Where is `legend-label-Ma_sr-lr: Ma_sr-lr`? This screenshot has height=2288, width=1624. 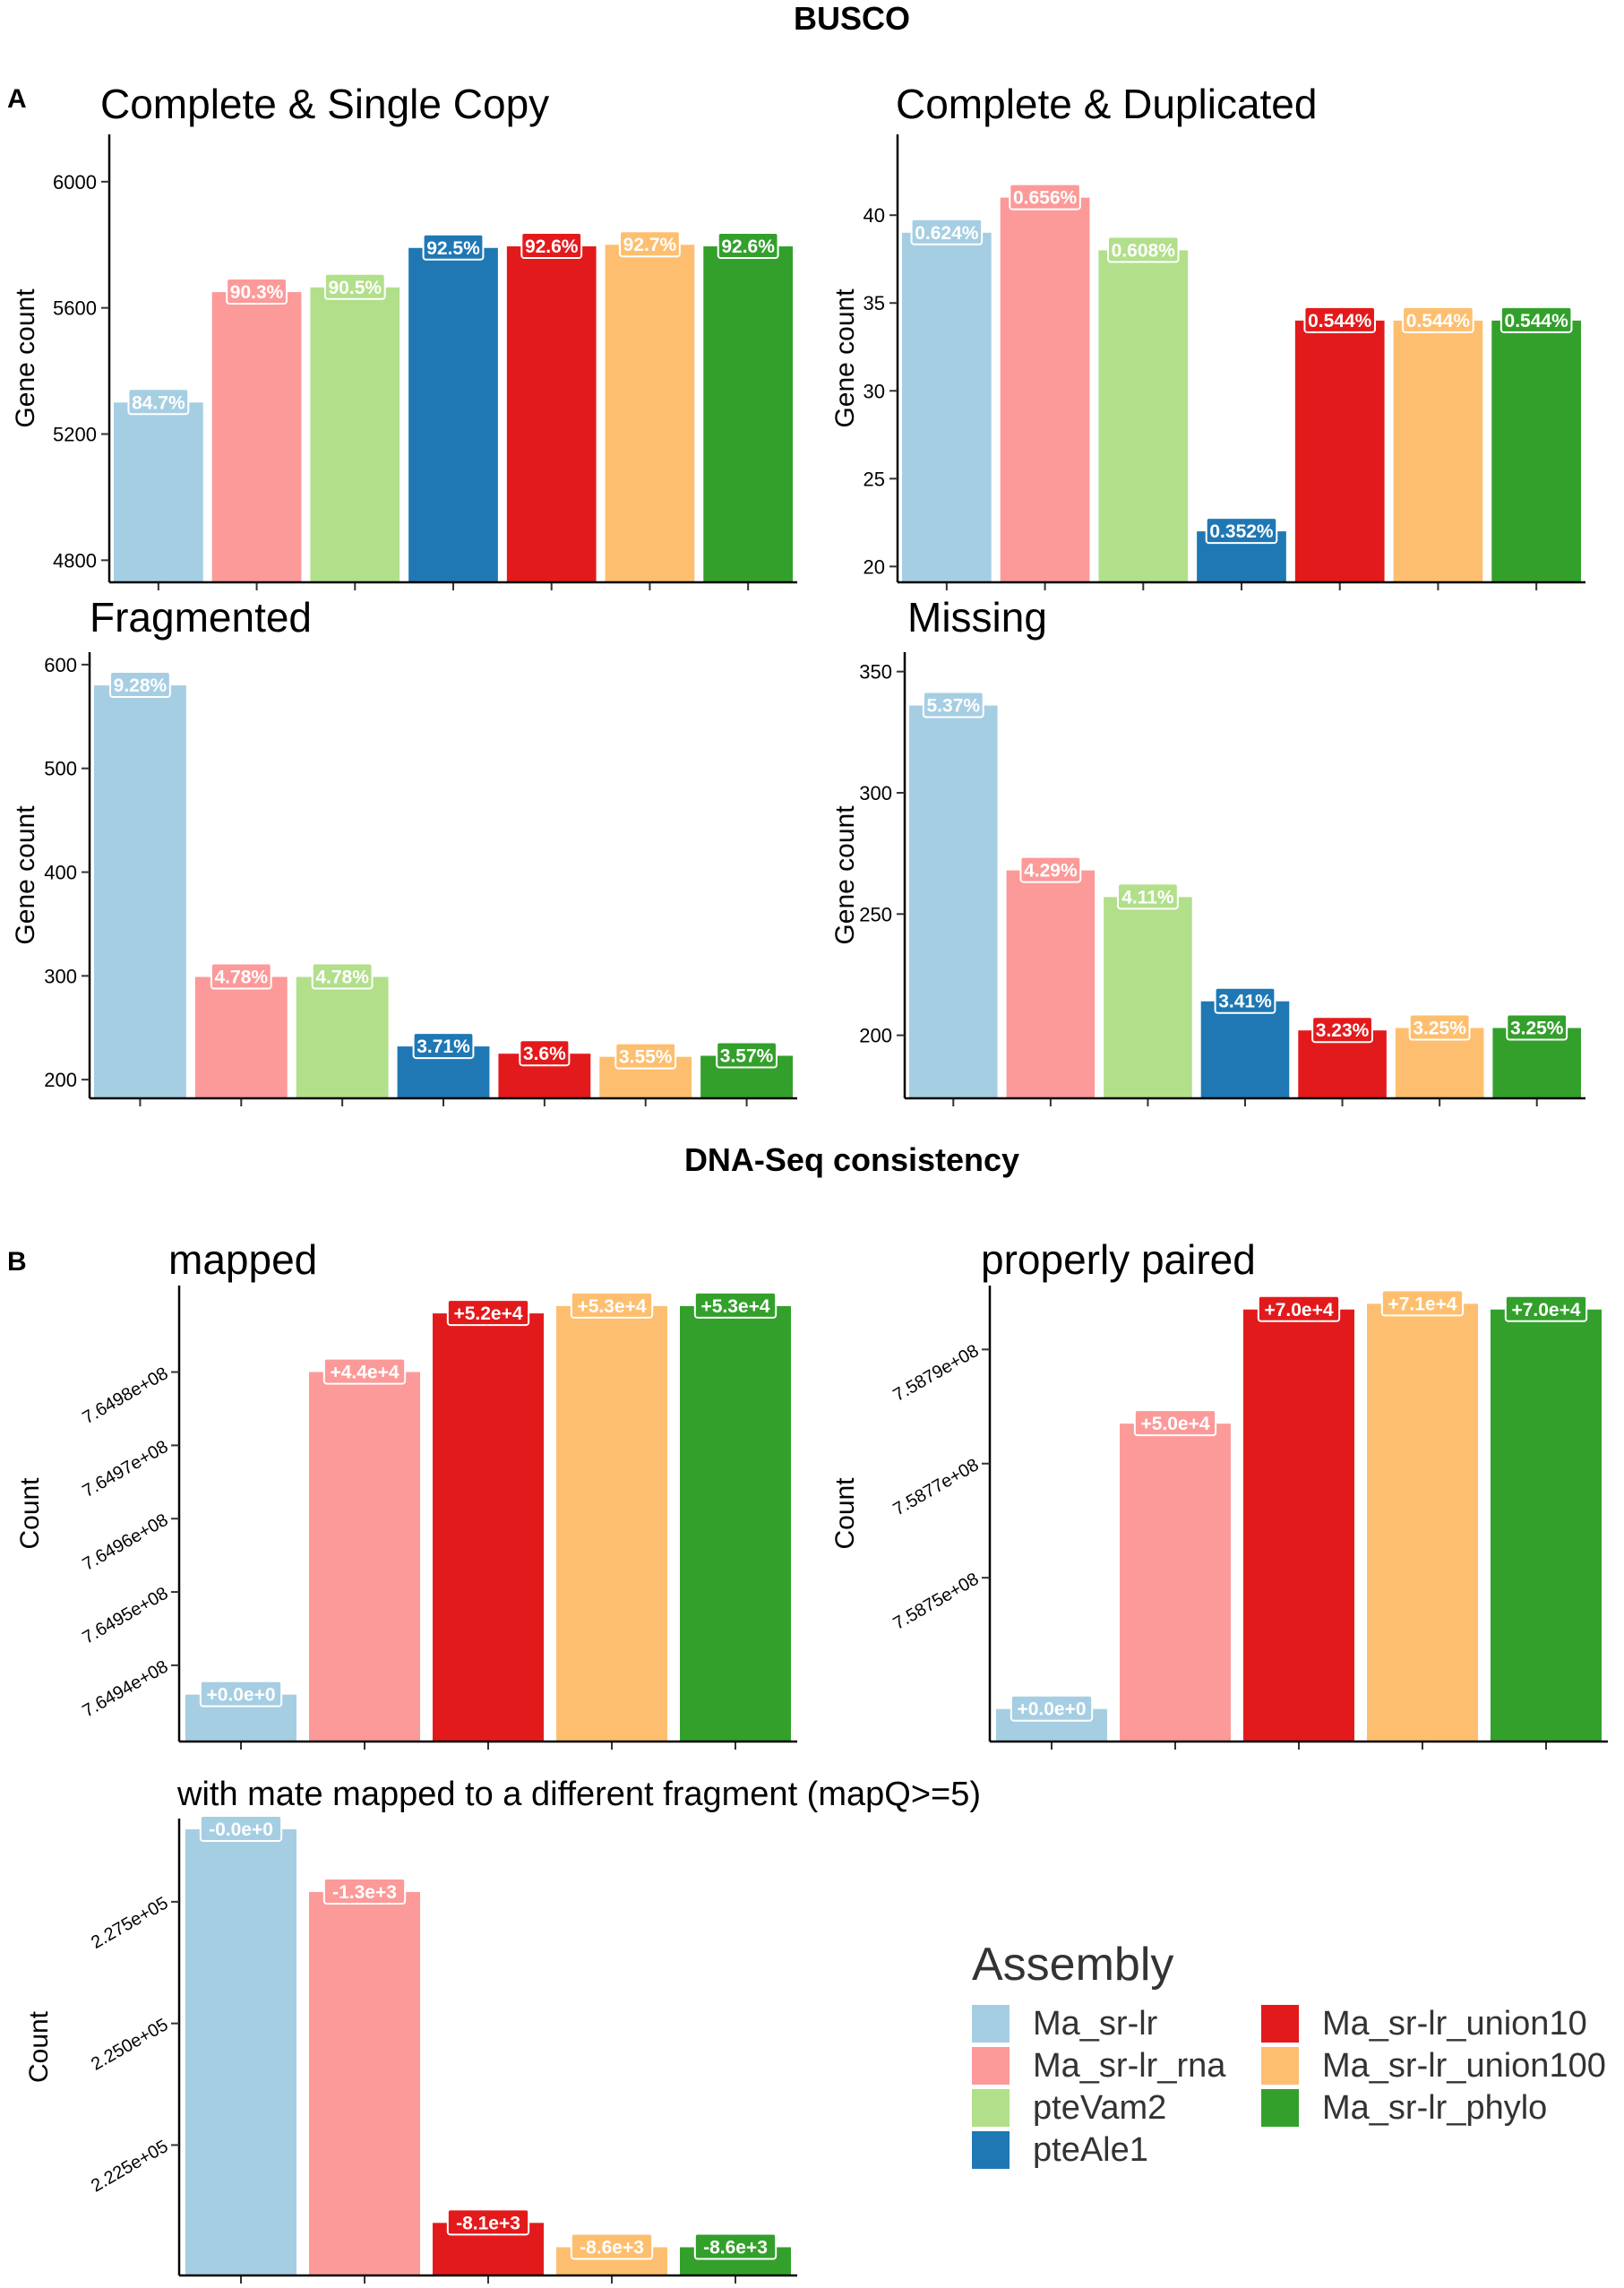
legend-label-Ma_sr-lr: Ma_sr-lr is located at coordinates (1095, 2024).